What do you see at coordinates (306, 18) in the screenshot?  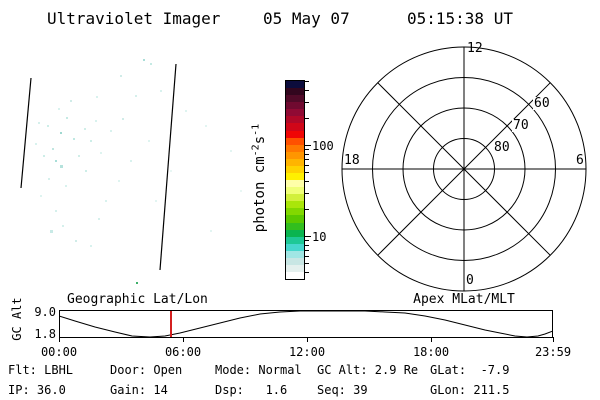 I see `date-label: 05 May 07` at bounding box center [306, 18].